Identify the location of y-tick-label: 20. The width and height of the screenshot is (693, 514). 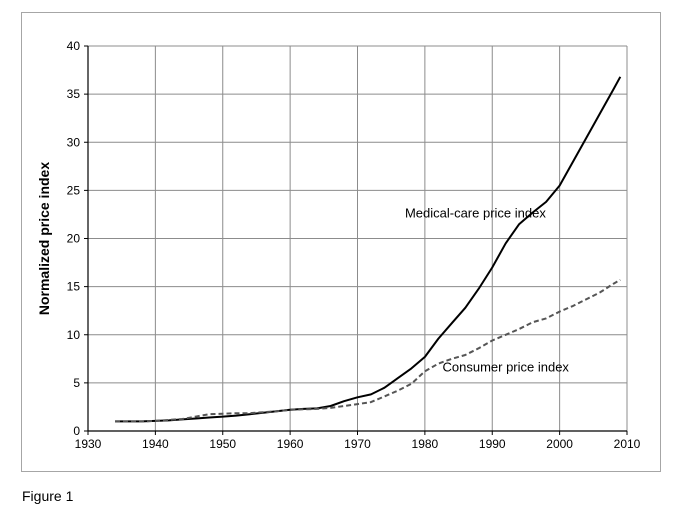
(74, 239).